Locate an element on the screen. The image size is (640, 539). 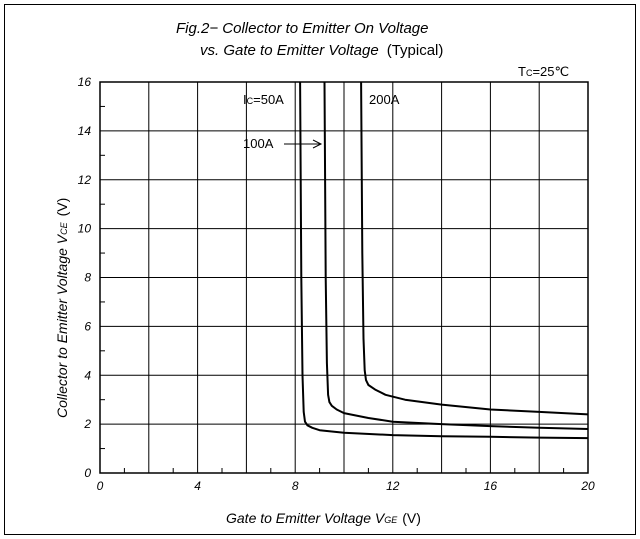
x-tick-label: 4 is located at coordinates (197, 486).